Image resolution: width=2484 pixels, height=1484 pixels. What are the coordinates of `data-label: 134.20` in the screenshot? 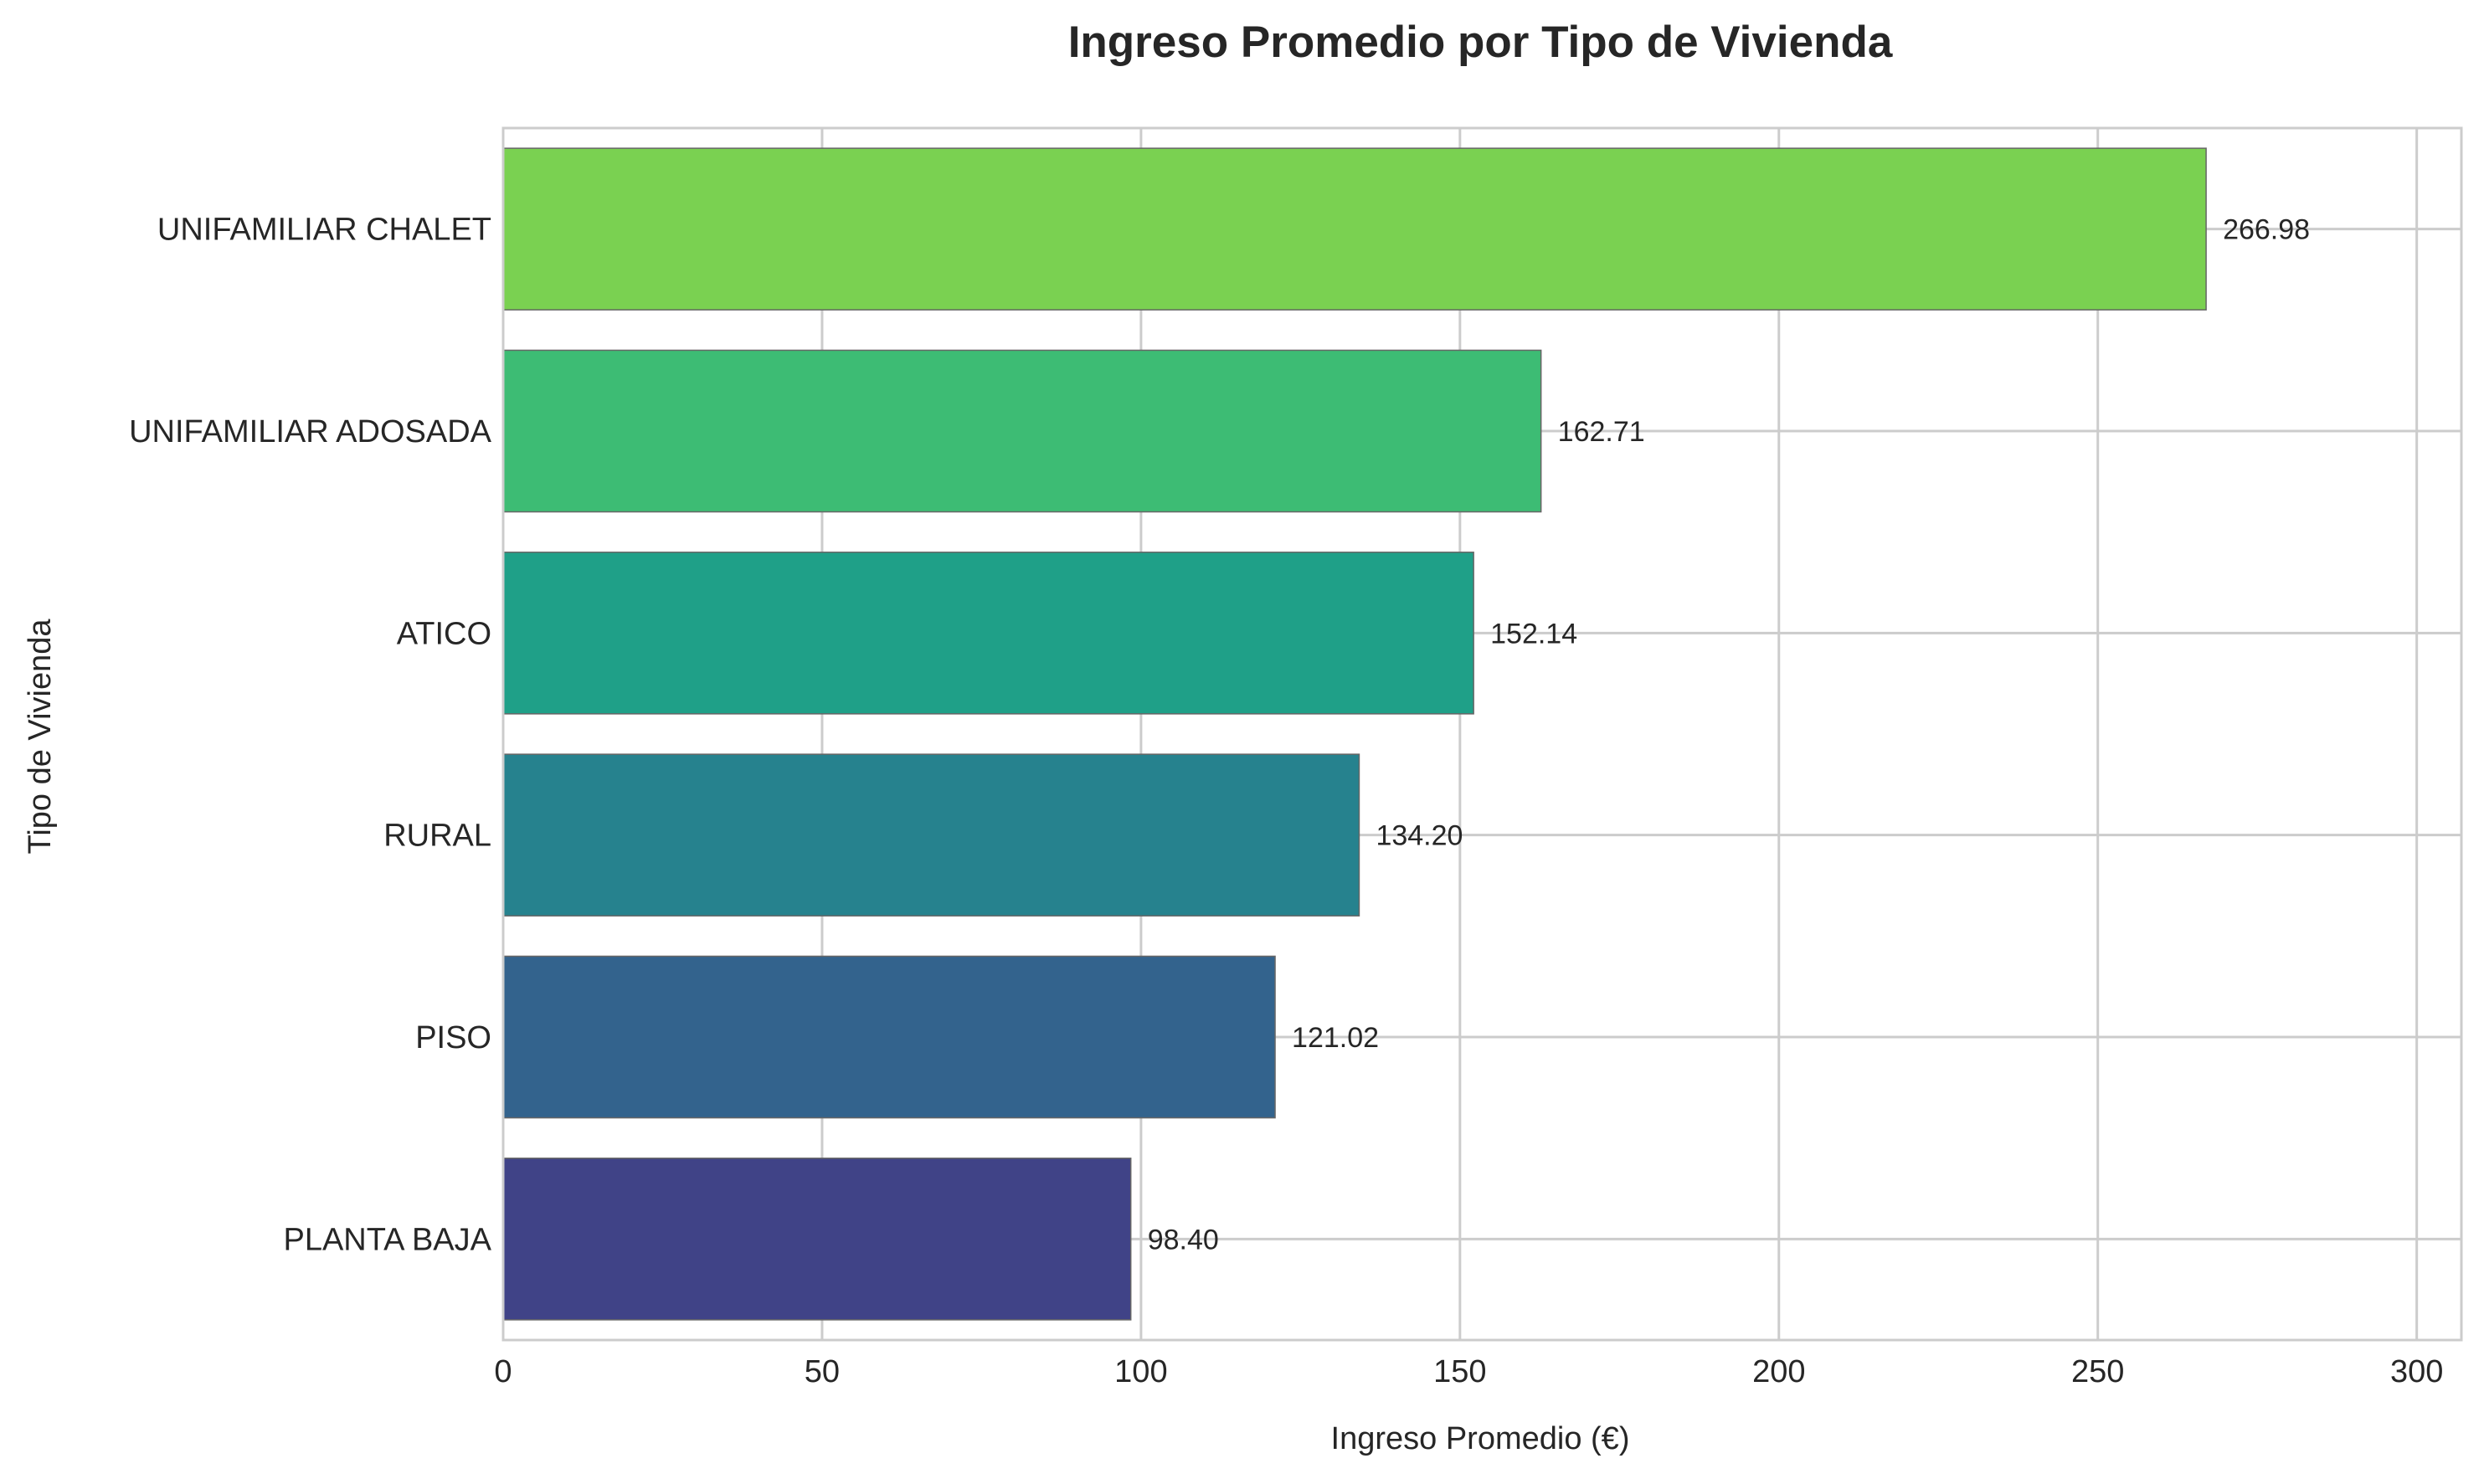 It's located at (1419, 836).